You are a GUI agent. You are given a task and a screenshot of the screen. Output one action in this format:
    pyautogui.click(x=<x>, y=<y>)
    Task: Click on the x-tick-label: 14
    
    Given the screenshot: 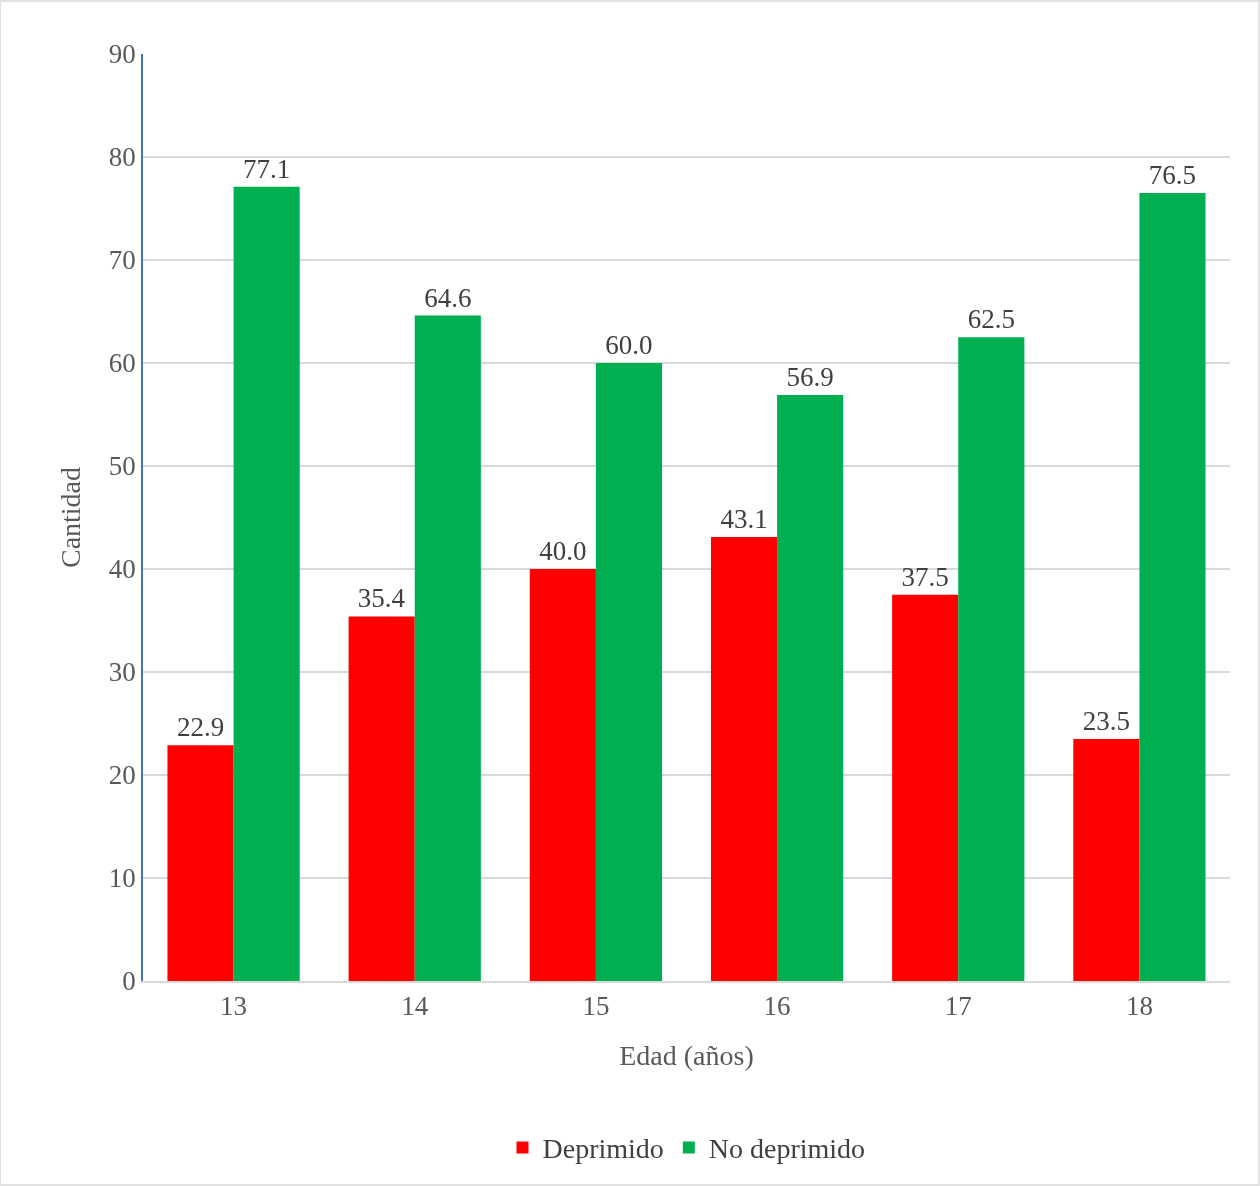 What is the action you would take?
    pyautogui.click(x=415, y=1006)
    